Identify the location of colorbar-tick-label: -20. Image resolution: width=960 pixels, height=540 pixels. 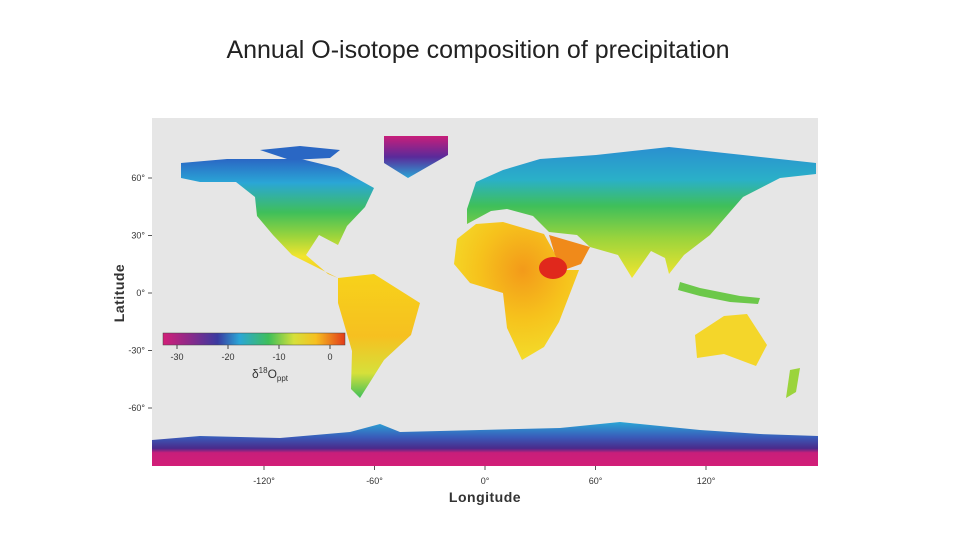
(227, 357).